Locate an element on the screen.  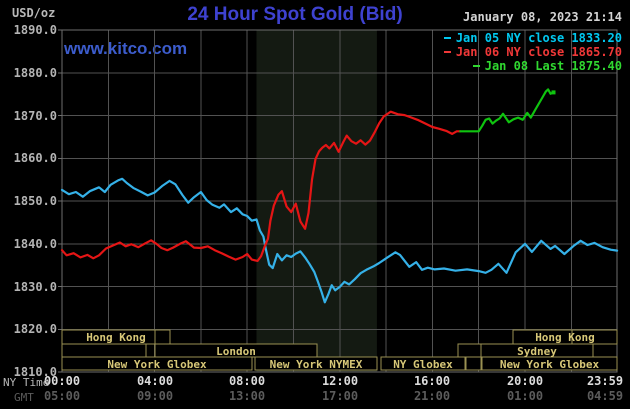
kitco-watermark-link: www.kitco.com is located at coordinates (126, 48).